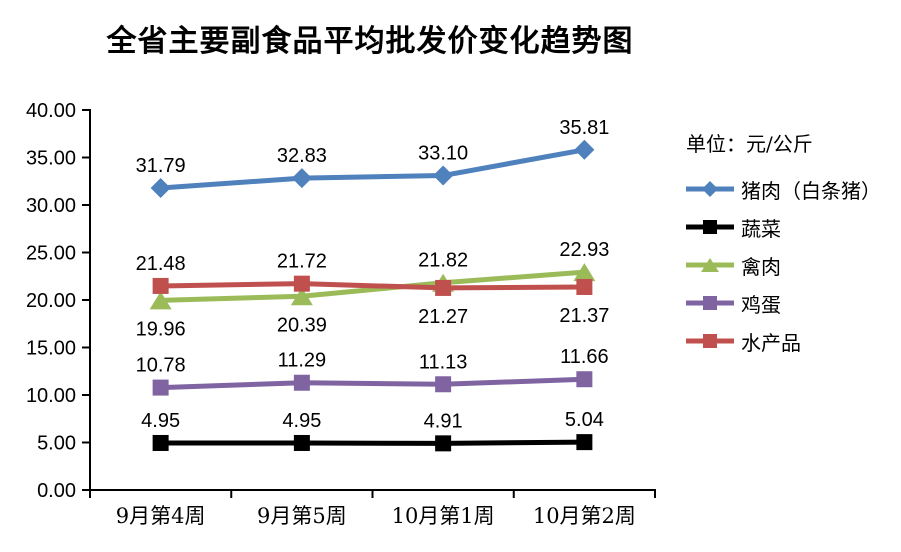 The width and height of the screenshot is (901, 552). What do you see at coordinates (443, 516) in the screenshot?
I see `x-category-label: 10月第1周` at bounding box center [443, 516].